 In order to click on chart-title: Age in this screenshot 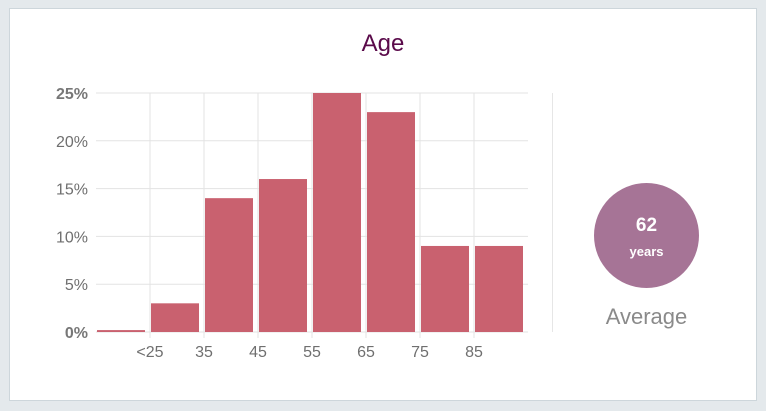, I will do `click(383, 43)`.